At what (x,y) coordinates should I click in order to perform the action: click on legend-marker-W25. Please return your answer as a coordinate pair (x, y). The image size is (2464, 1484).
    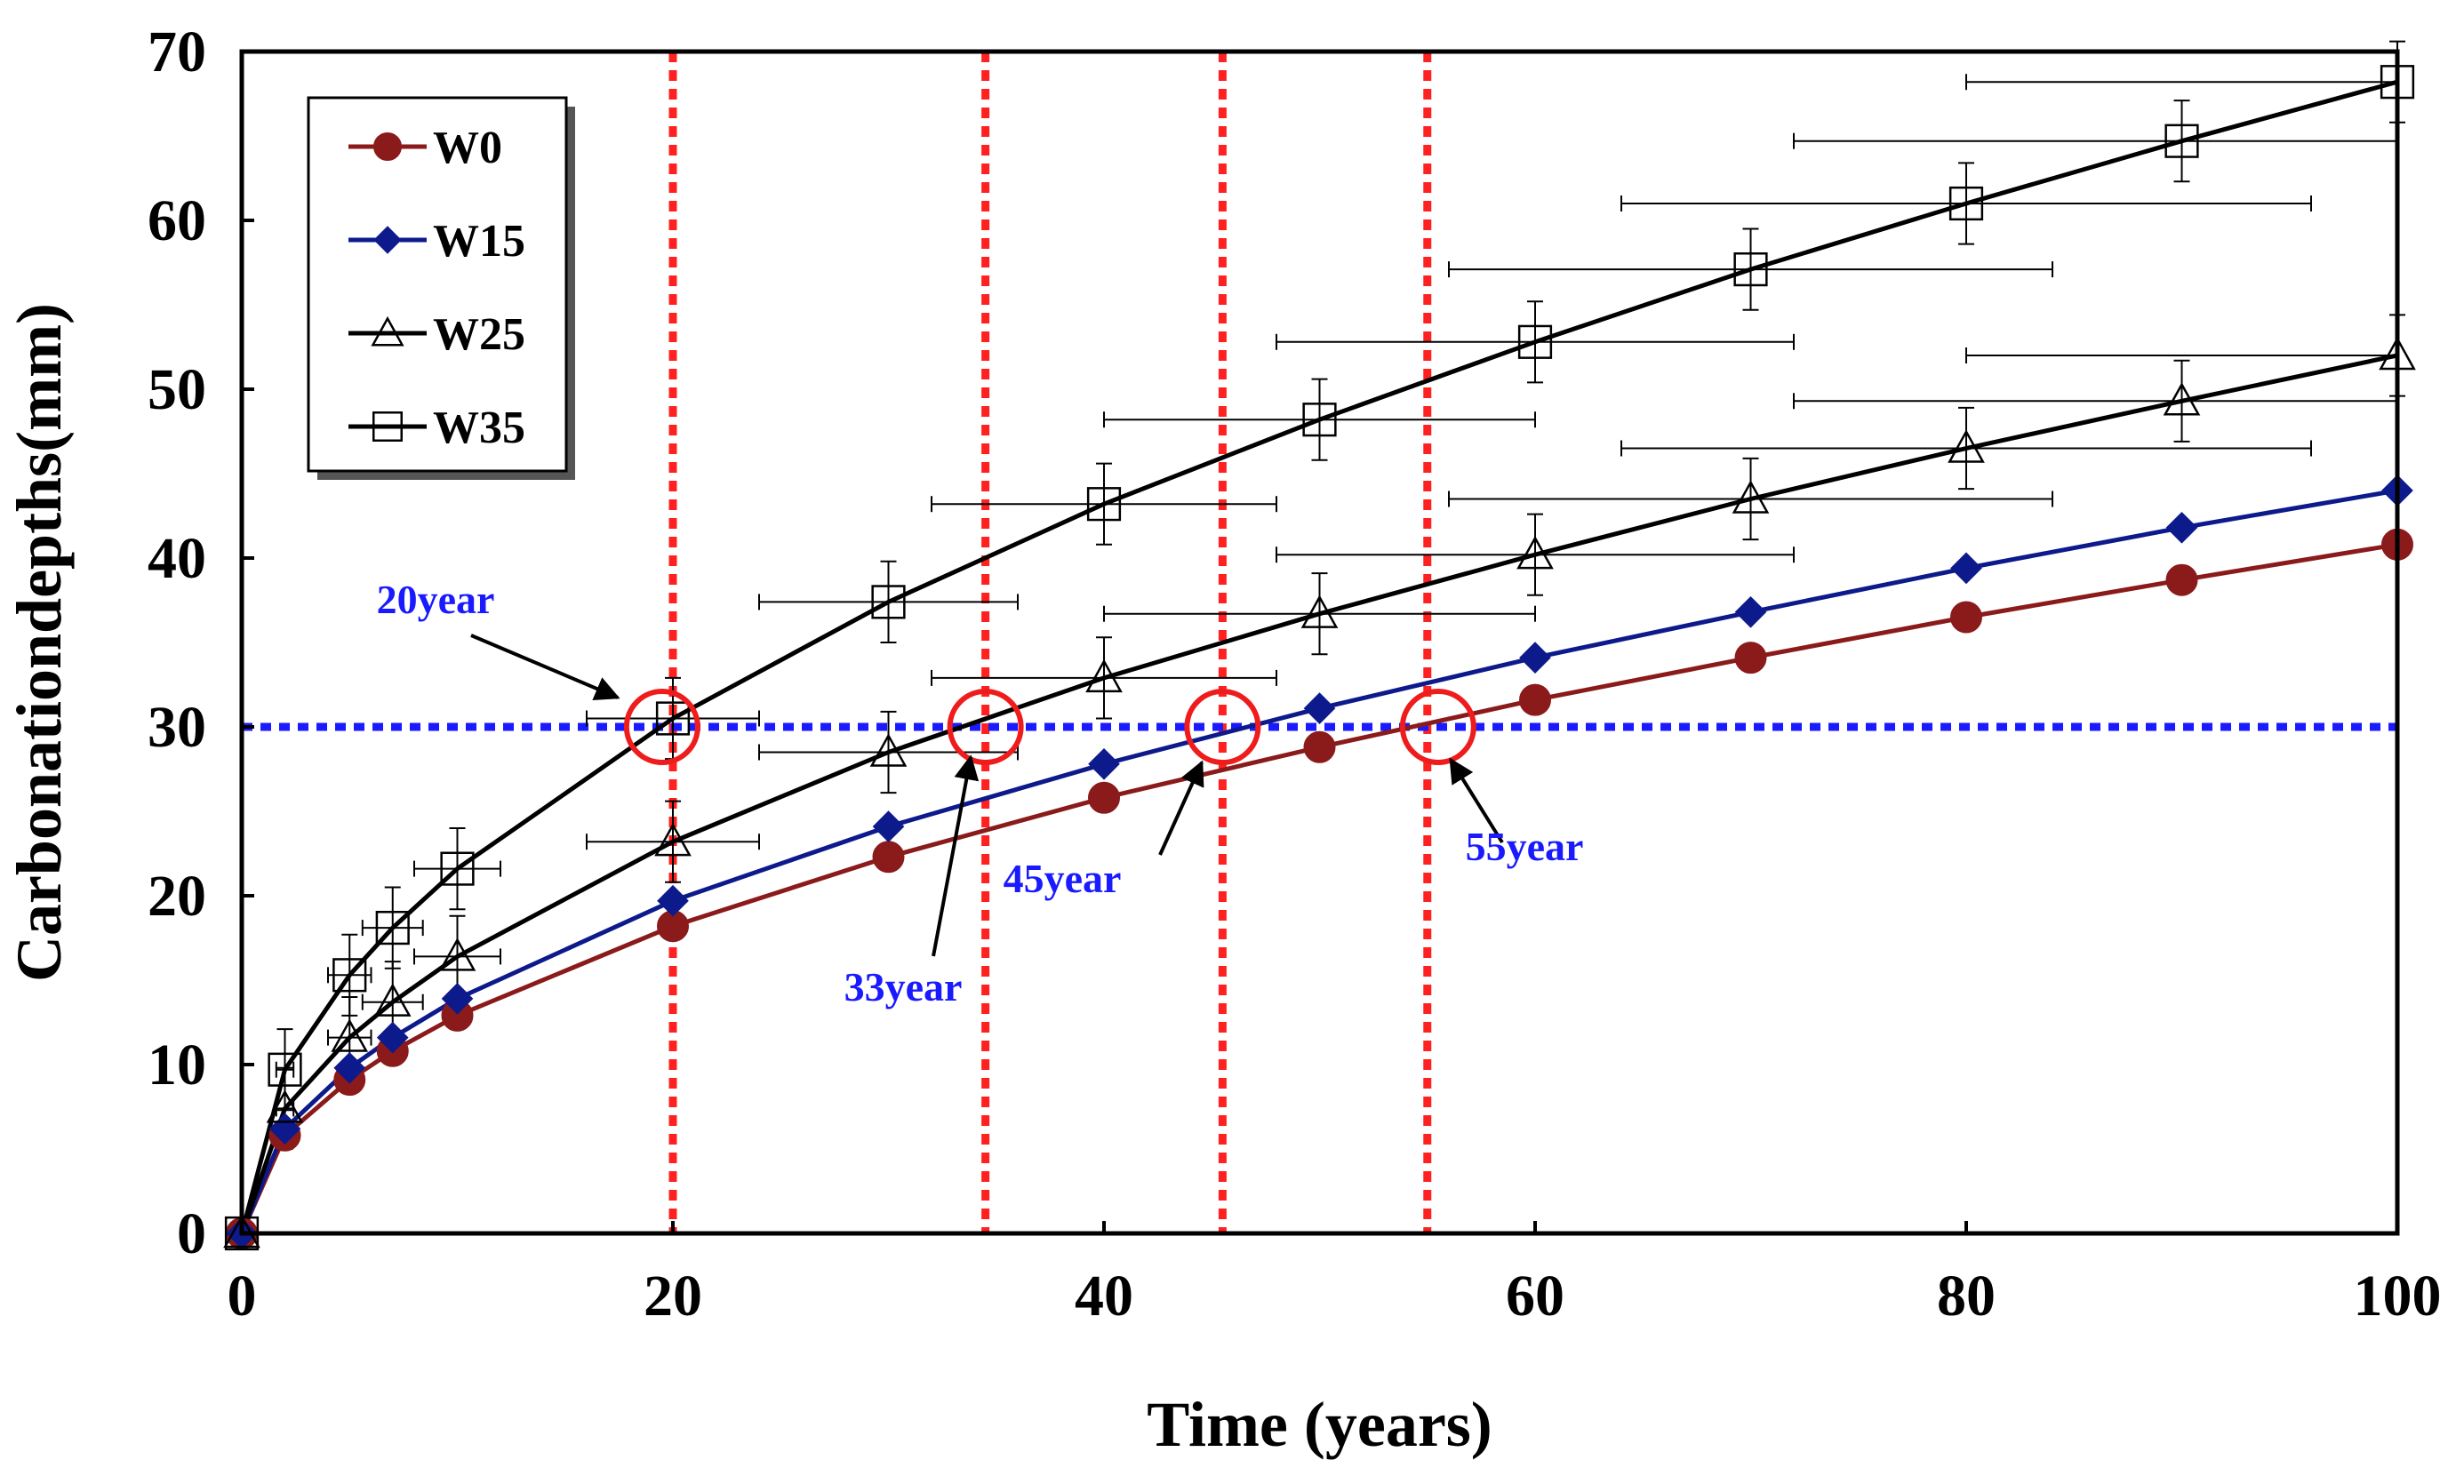
    Looking at the image, I should click on (387, 331).